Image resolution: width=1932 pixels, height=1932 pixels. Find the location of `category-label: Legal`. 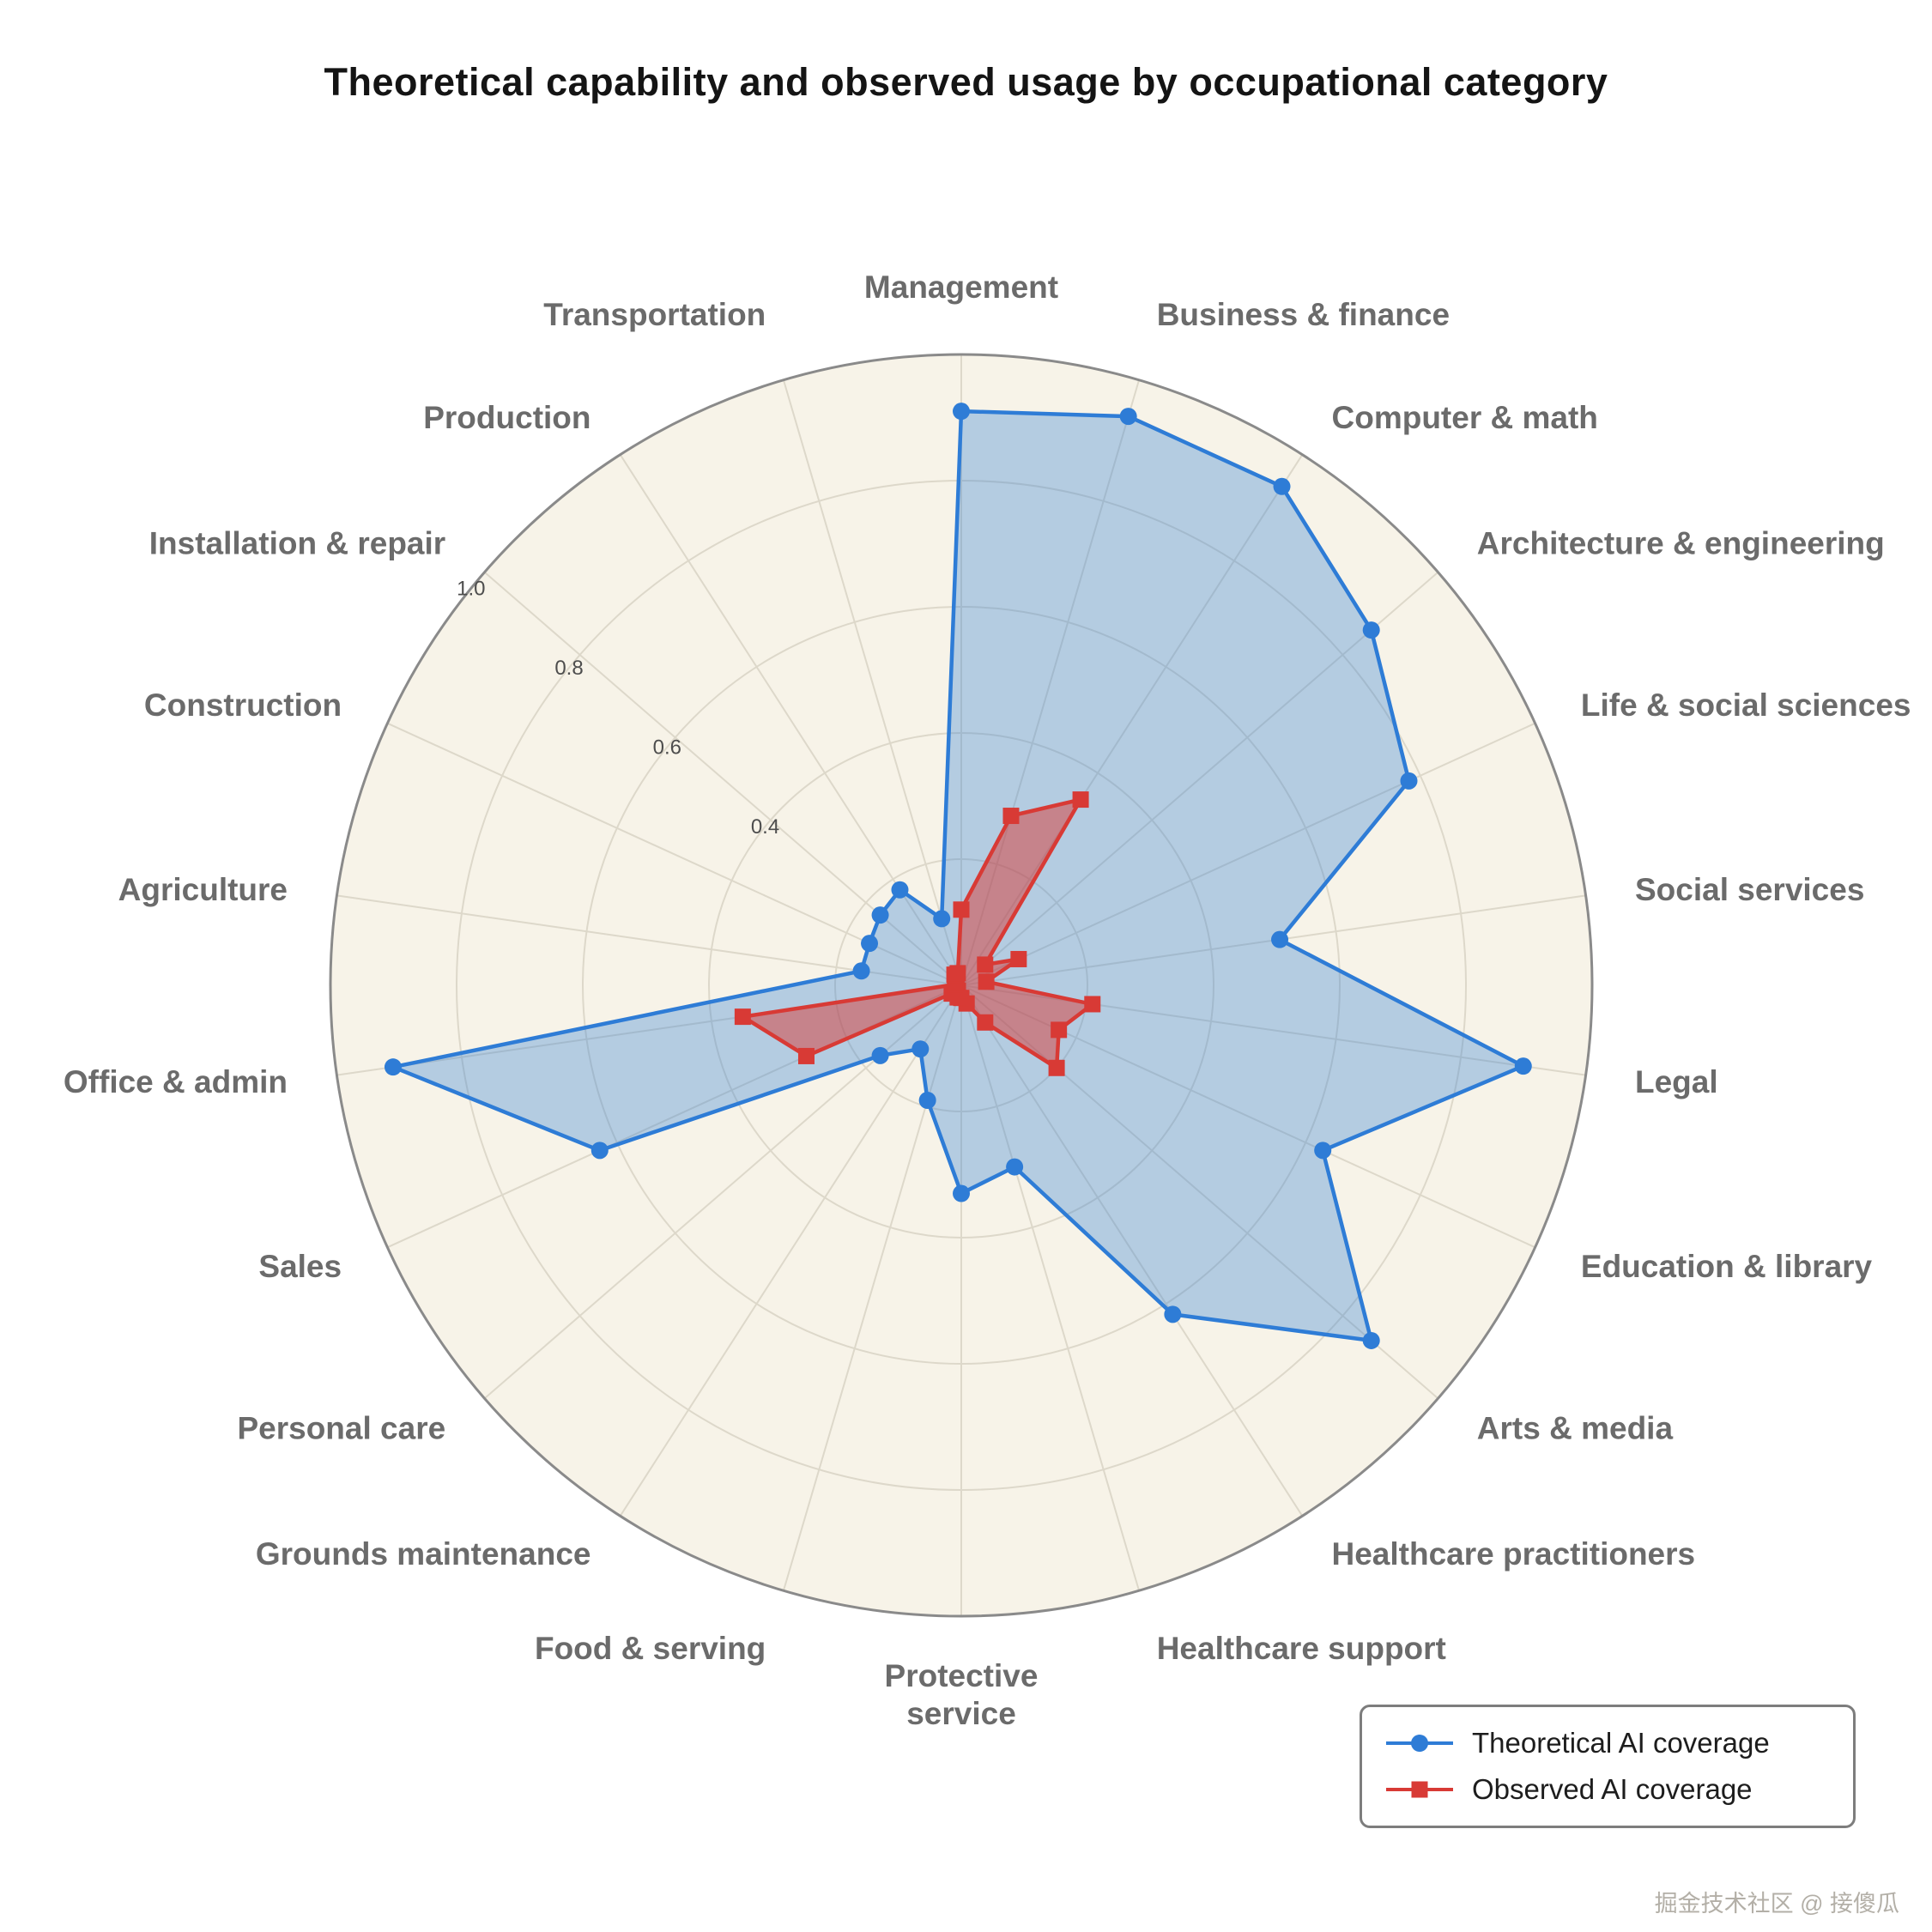

category-label: Legal is located at coordinates (1677, 1082).